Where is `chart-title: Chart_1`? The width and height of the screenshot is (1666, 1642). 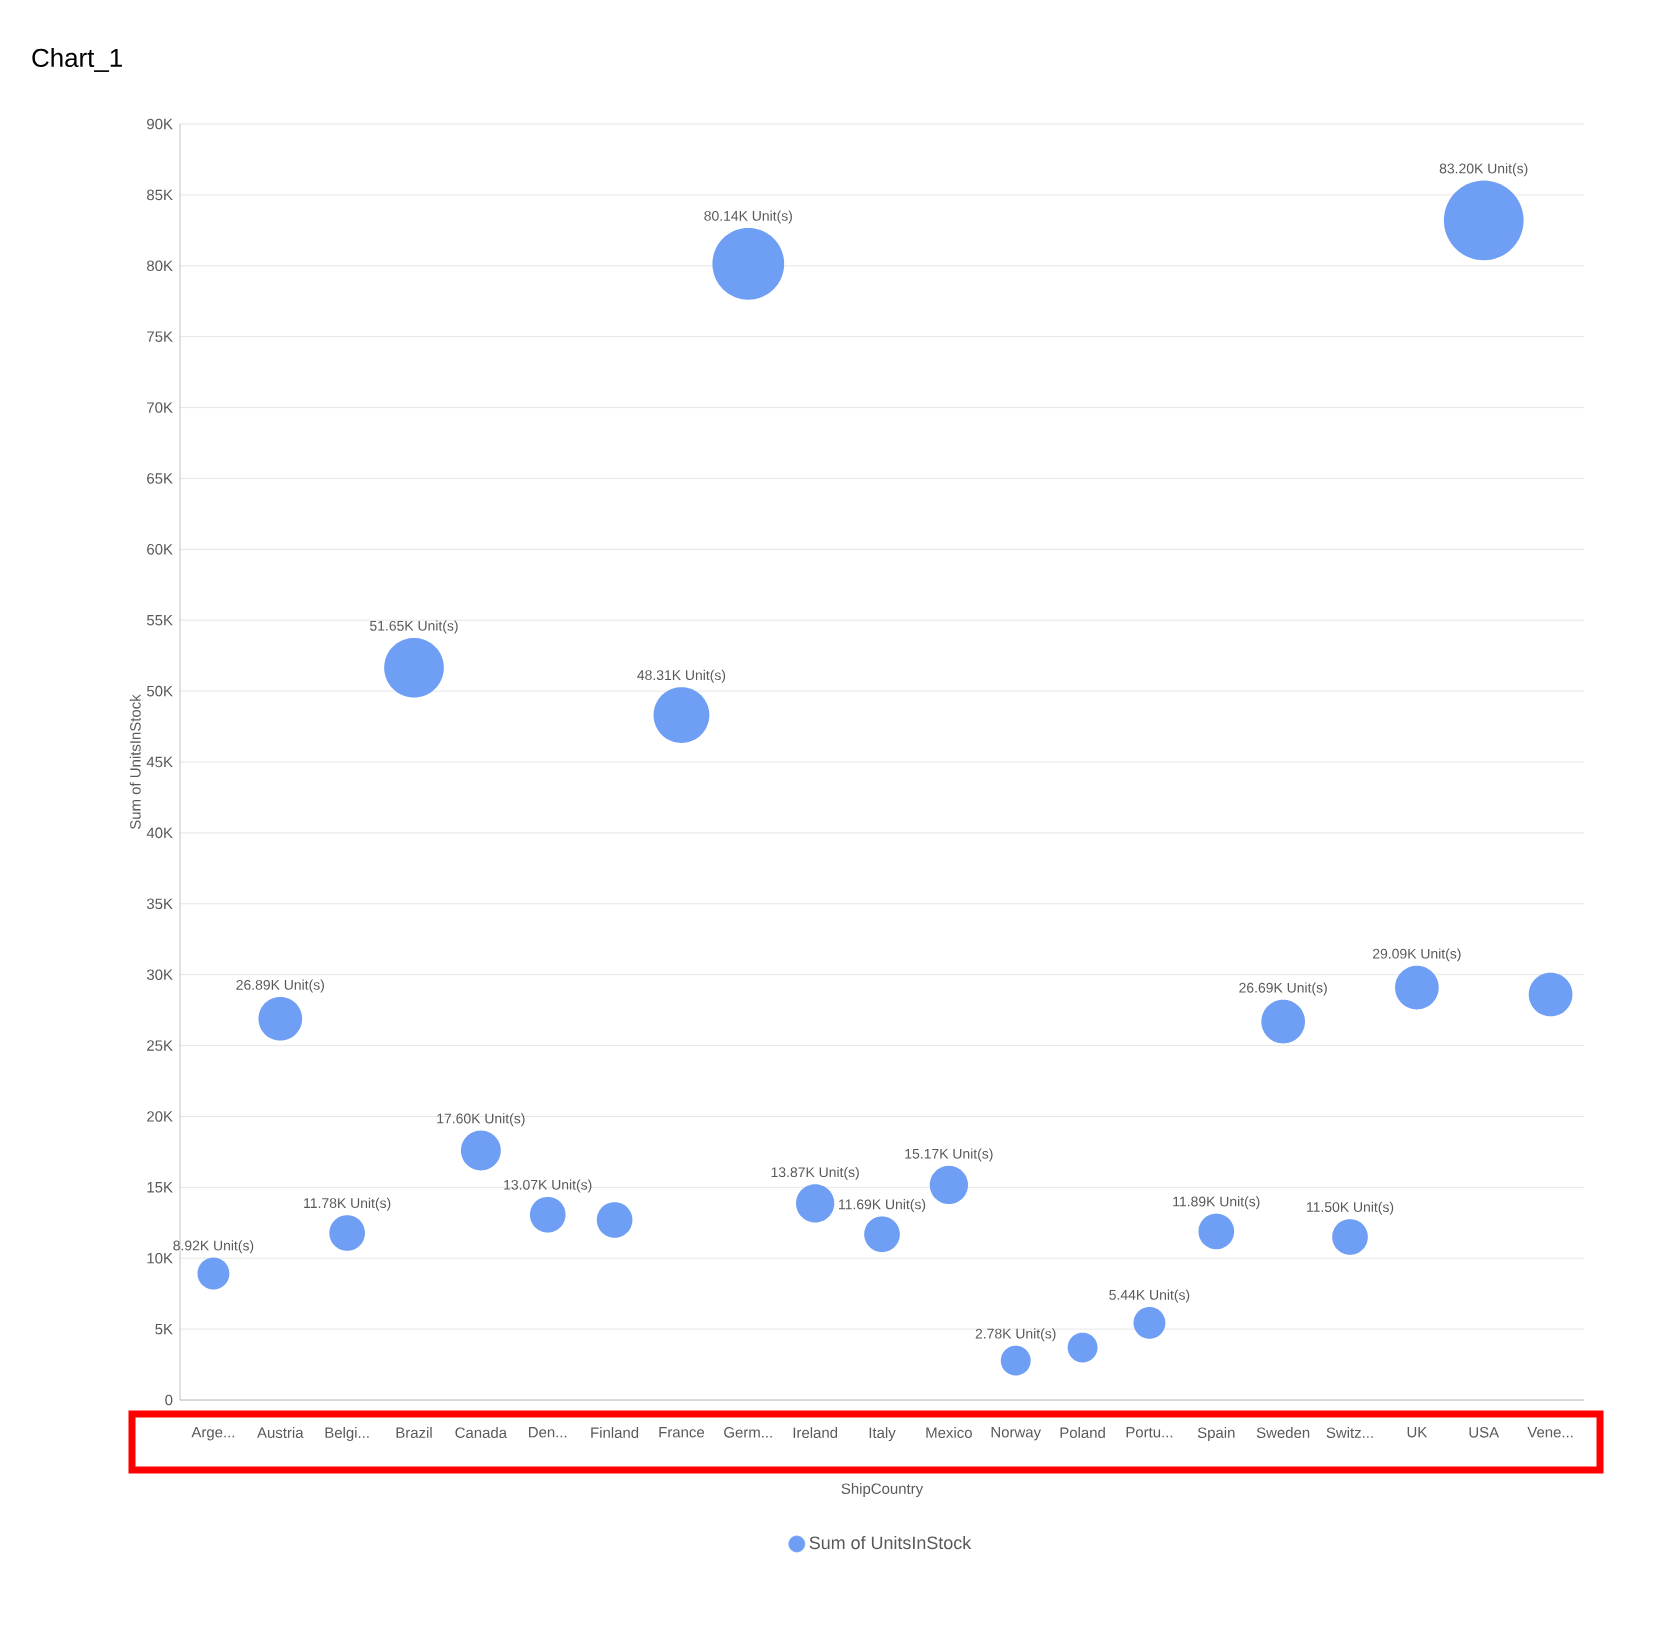 chart-title: Chart_1 is located at coordinates (77, 60).